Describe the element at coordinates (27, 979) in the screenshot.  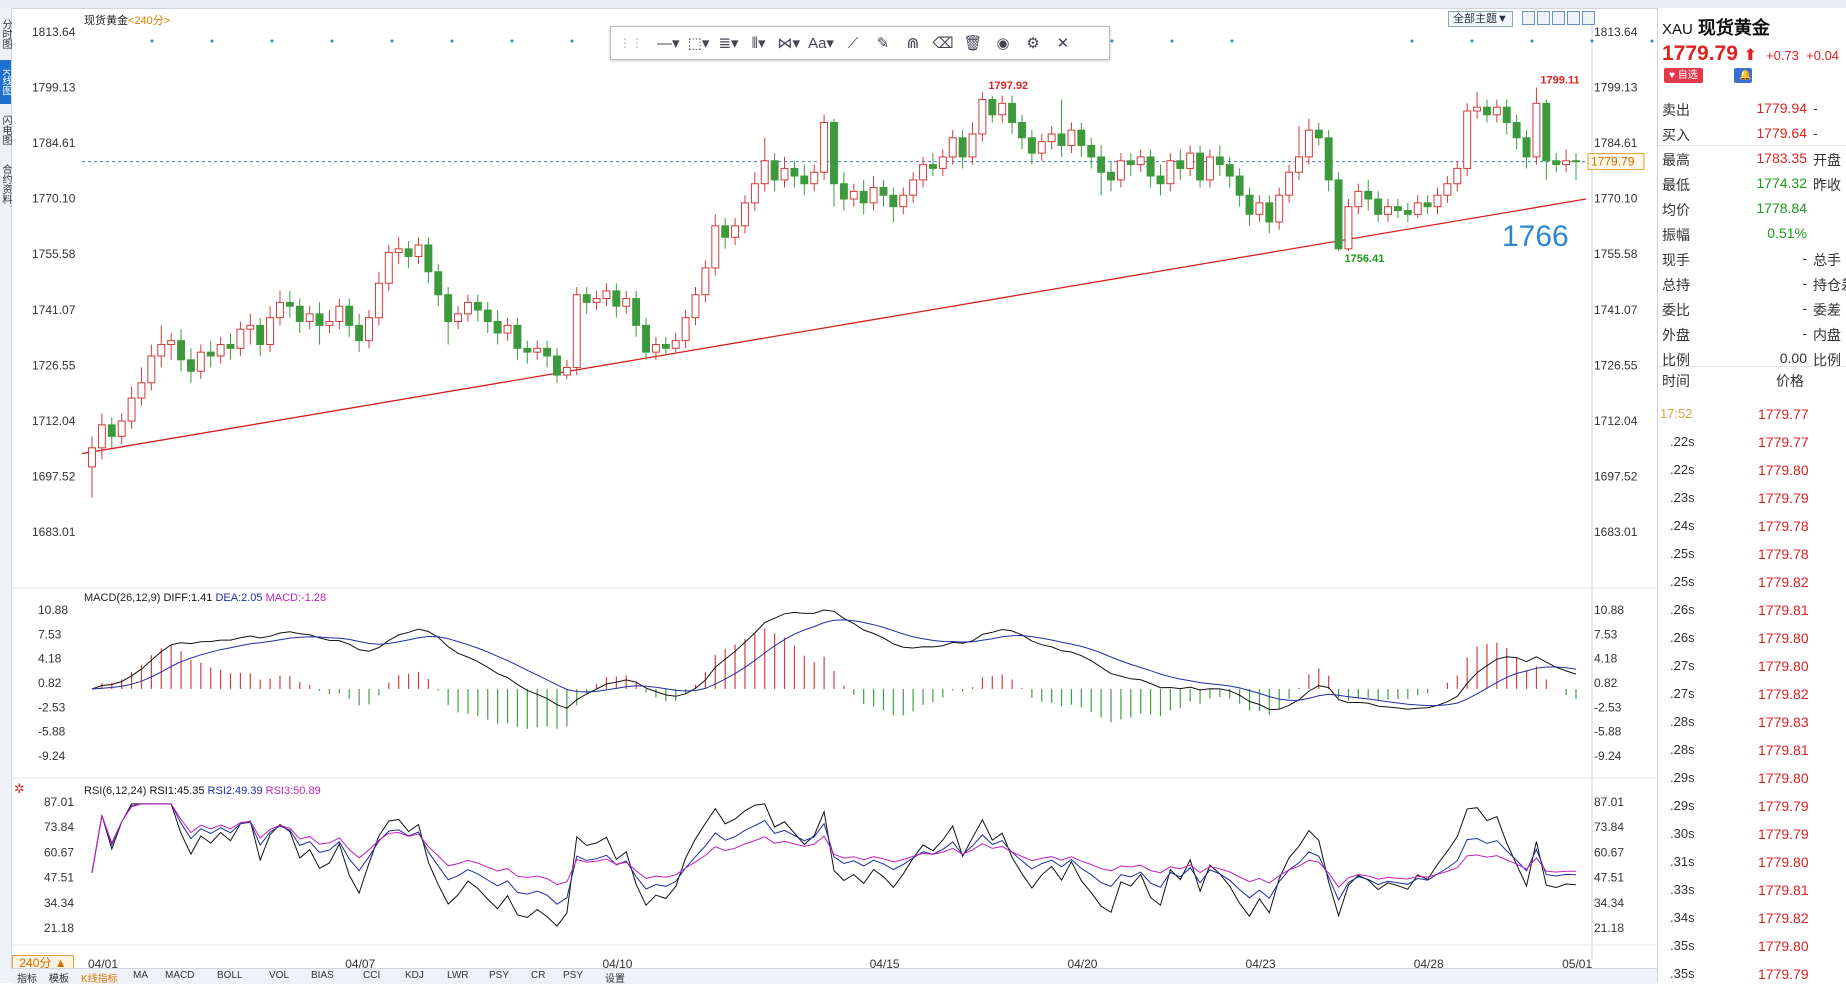
I see `indicator-tab: 指标` at that location.